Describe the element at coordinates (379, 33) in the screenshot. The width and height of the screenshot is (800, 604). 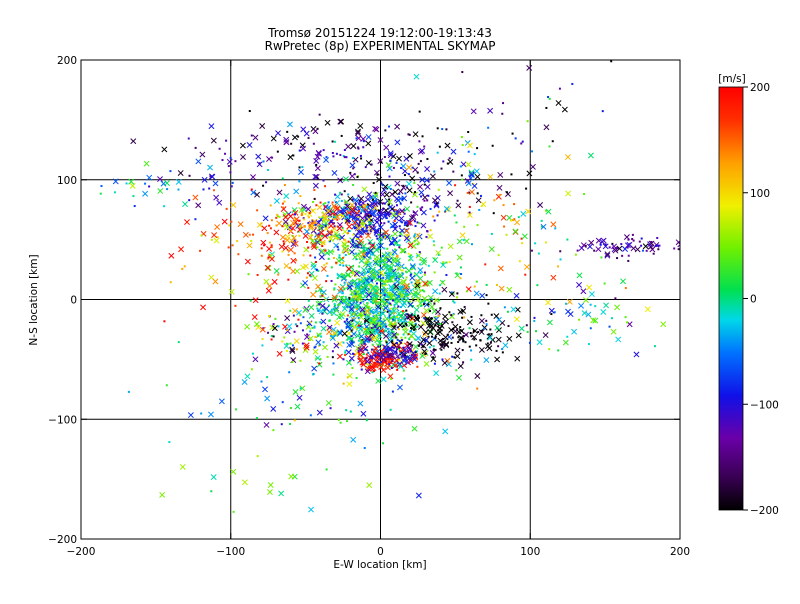
I see `chart-title: Tromsø 20151224 19:12:00-19:13:43` at that location.